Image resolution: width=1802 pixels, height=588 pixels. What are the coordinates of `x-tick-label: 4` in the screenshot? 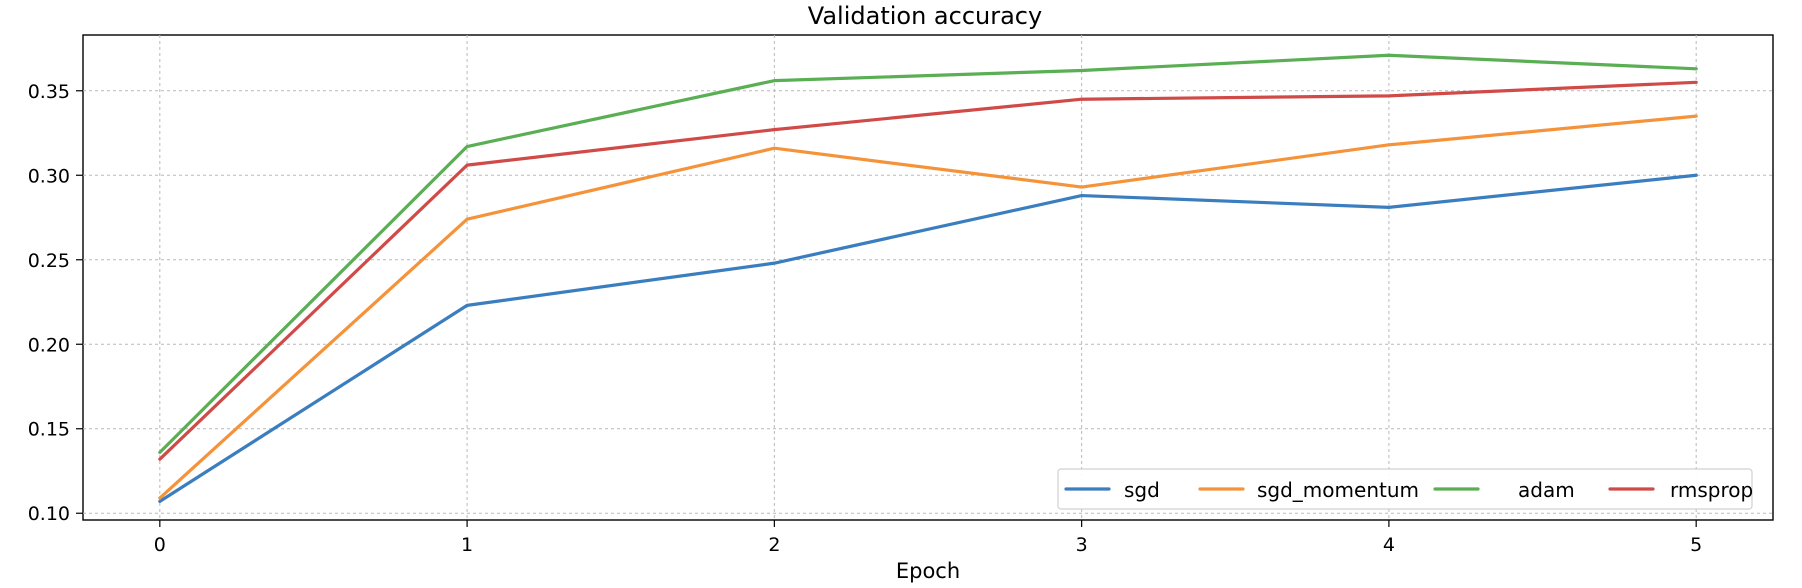 It's located at (1389, 545).